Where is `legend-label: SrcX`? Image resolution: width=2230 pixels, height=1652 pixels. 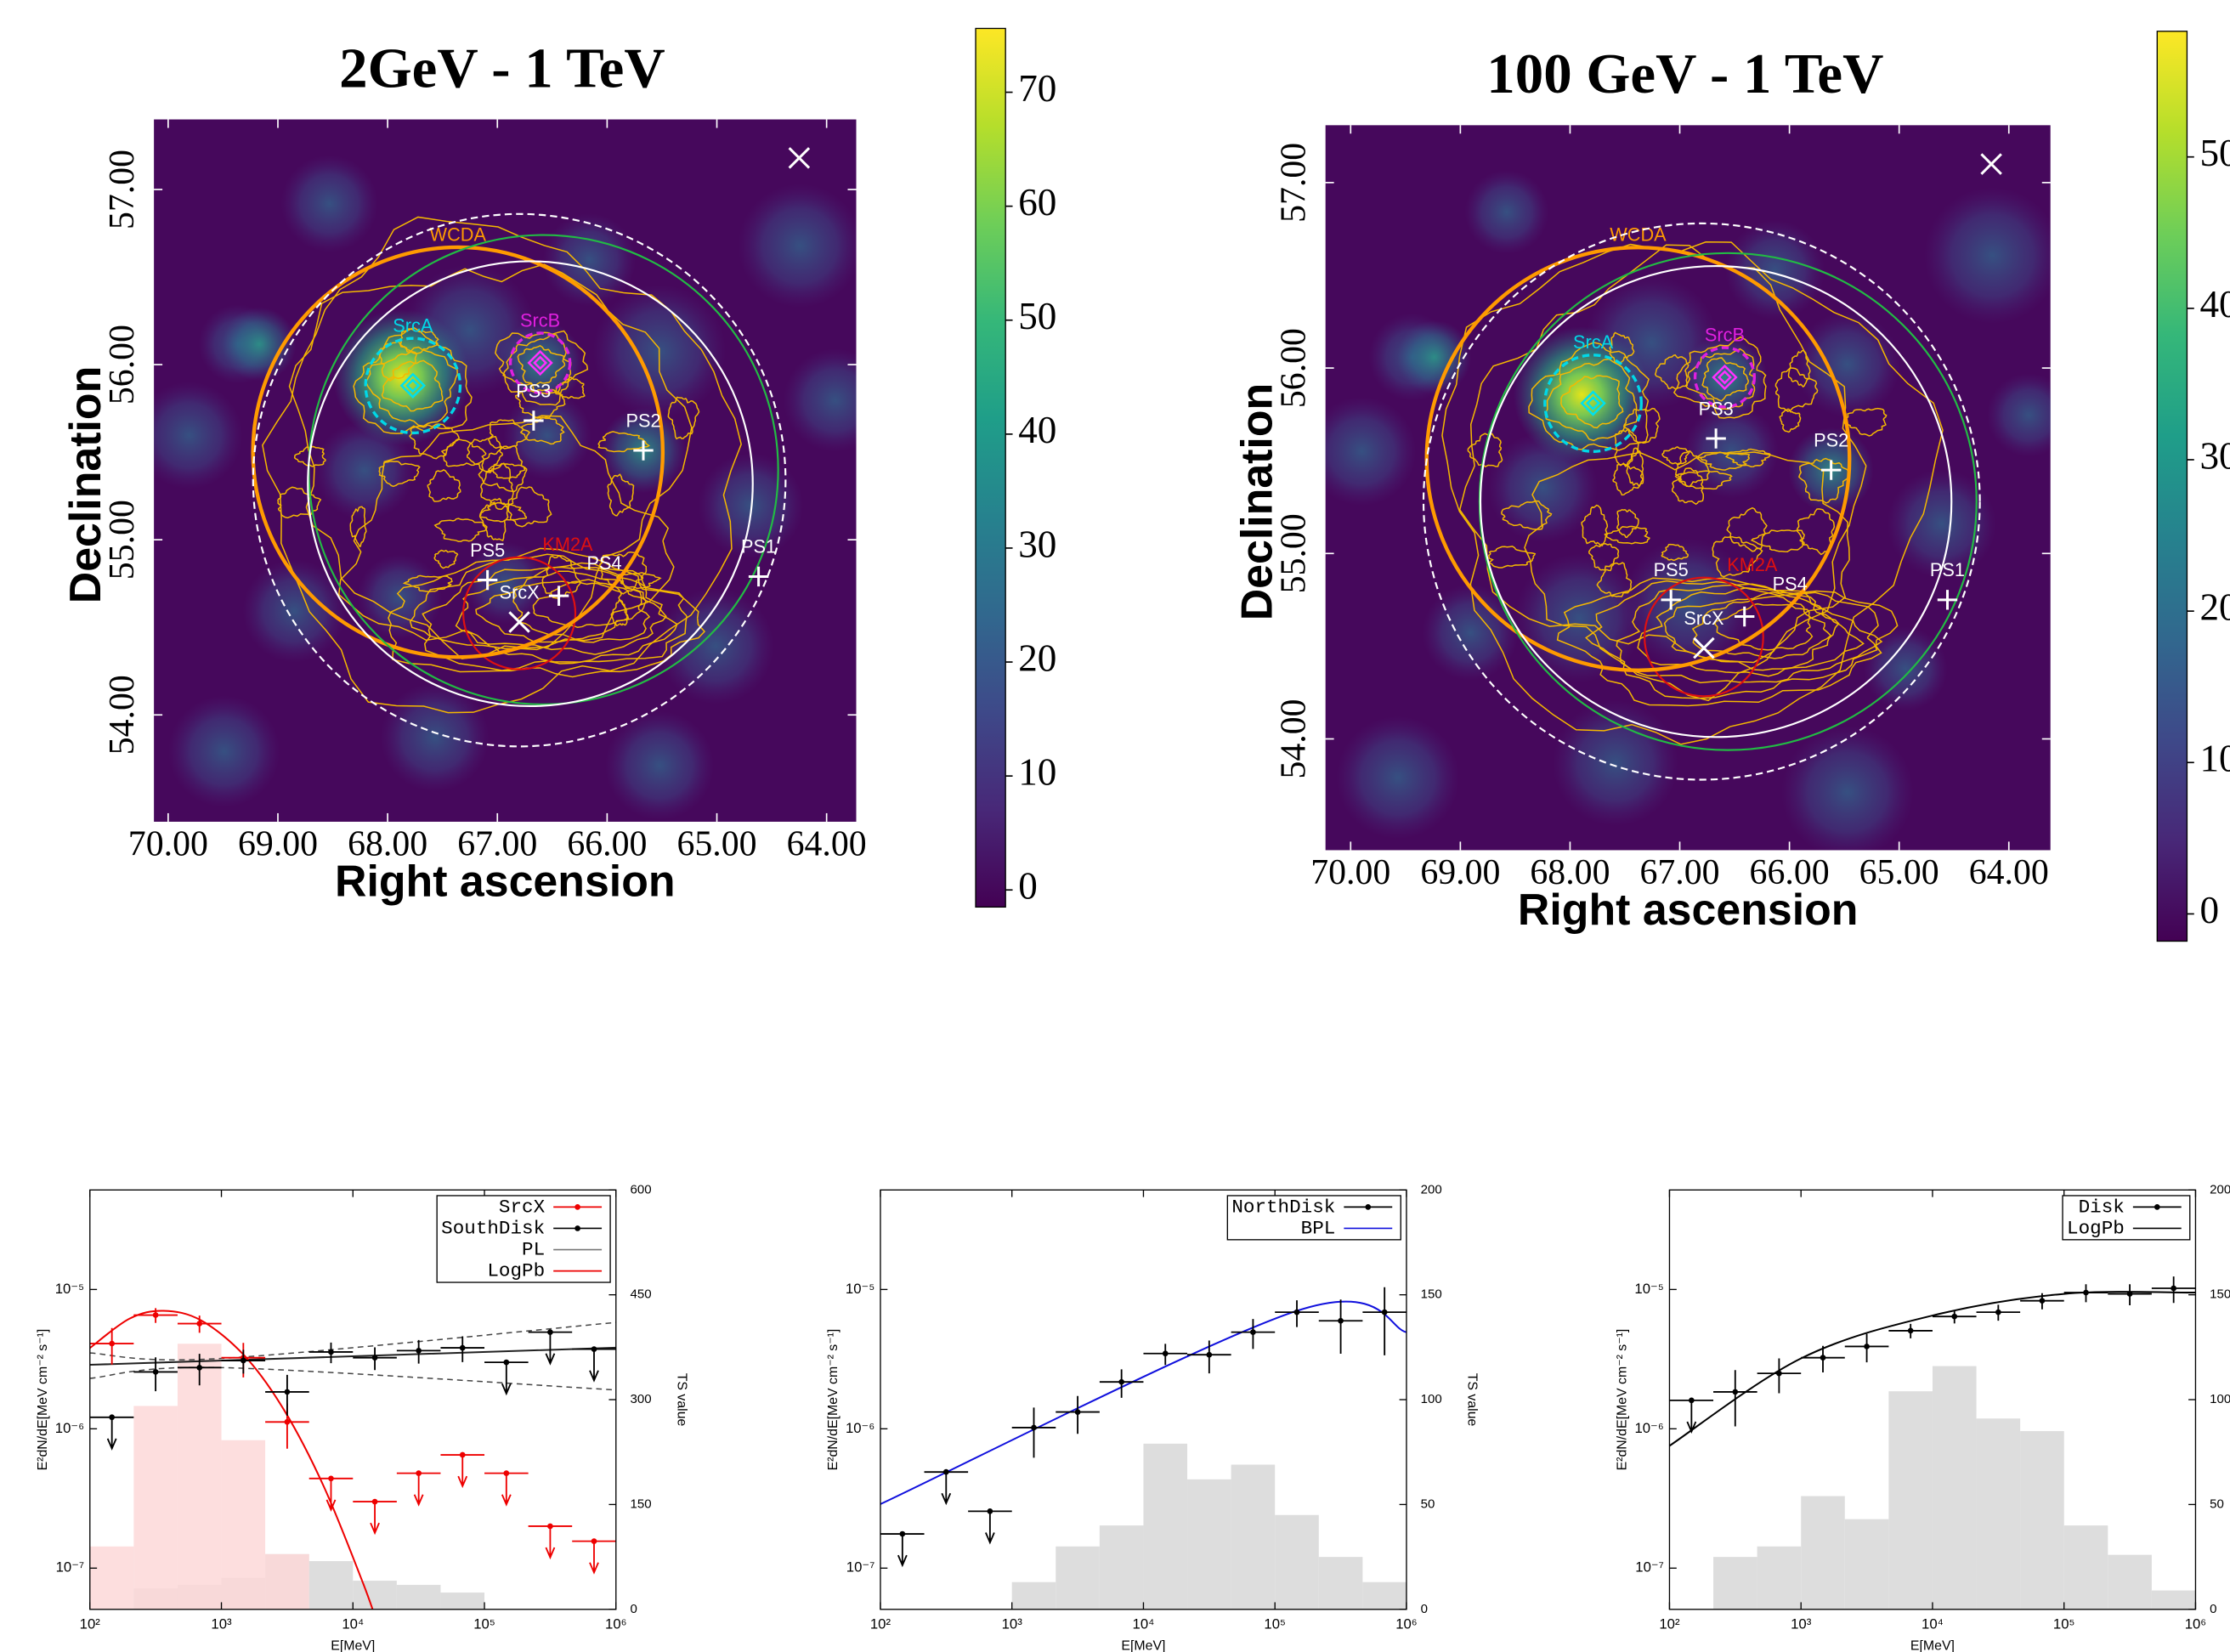 legend-label: SrcX is located at coordinates (522, 1207).